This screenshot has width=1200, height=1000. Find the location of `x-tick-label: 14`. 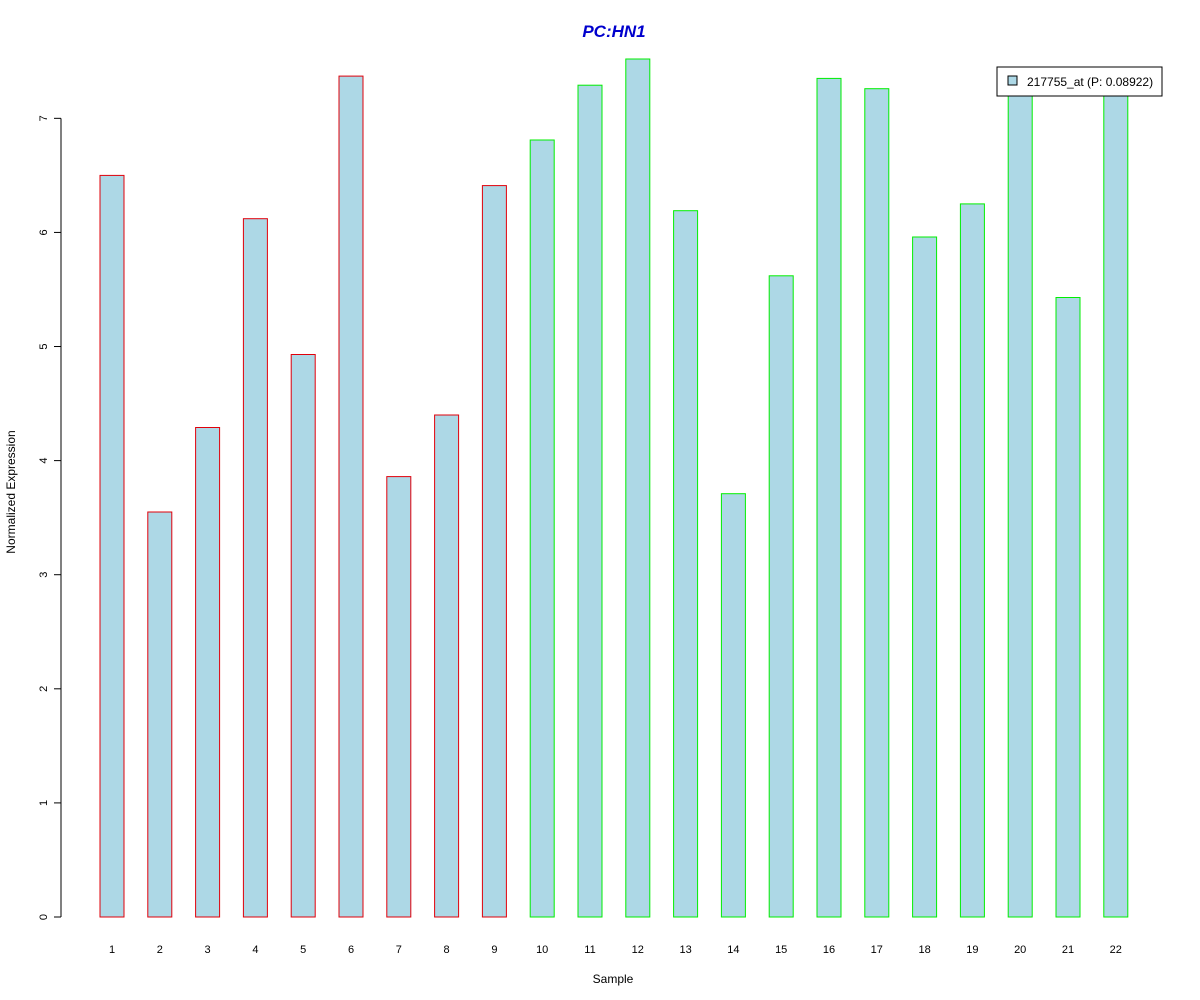

x-tick-label: 14 is located at coordinates (733, 950).